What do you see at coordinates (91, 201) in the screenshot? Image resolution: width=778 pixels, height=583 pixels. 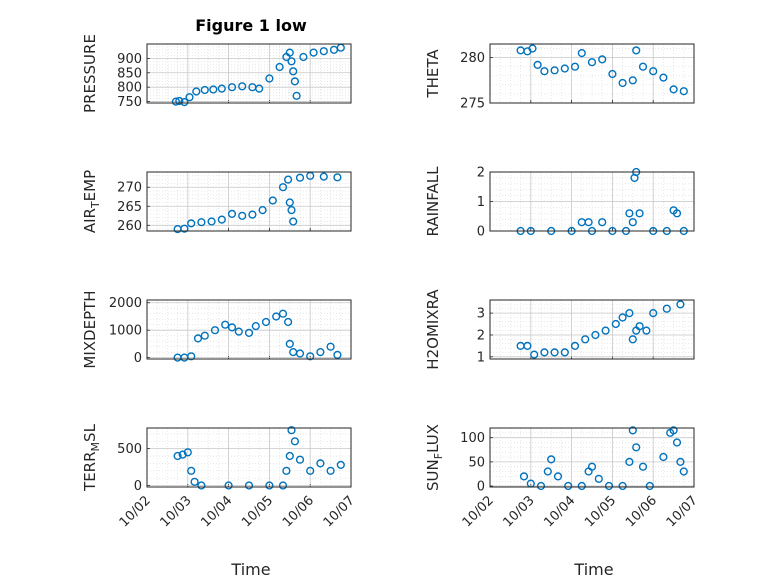 I see `y-axis-label: AIRTEMP` at bounding box center [91, 201].